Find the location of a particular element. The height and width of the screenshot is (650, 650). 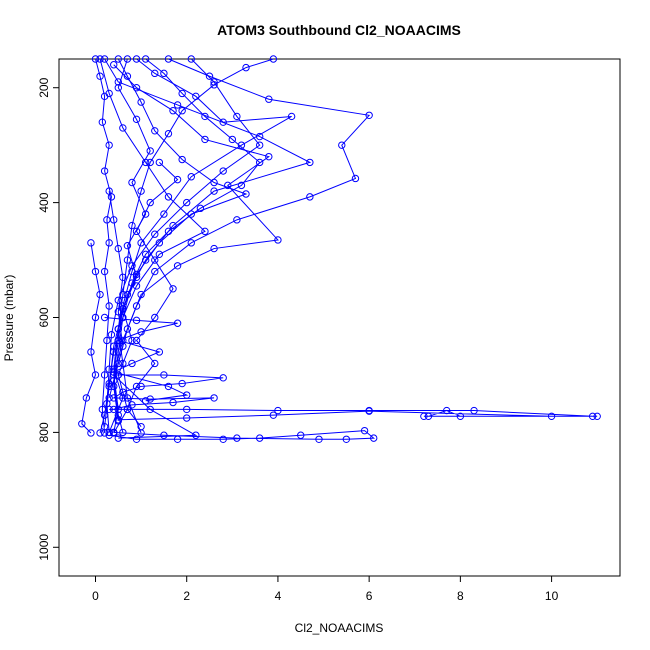

x-tick-label: 0 is located at coordinates (95, 596).